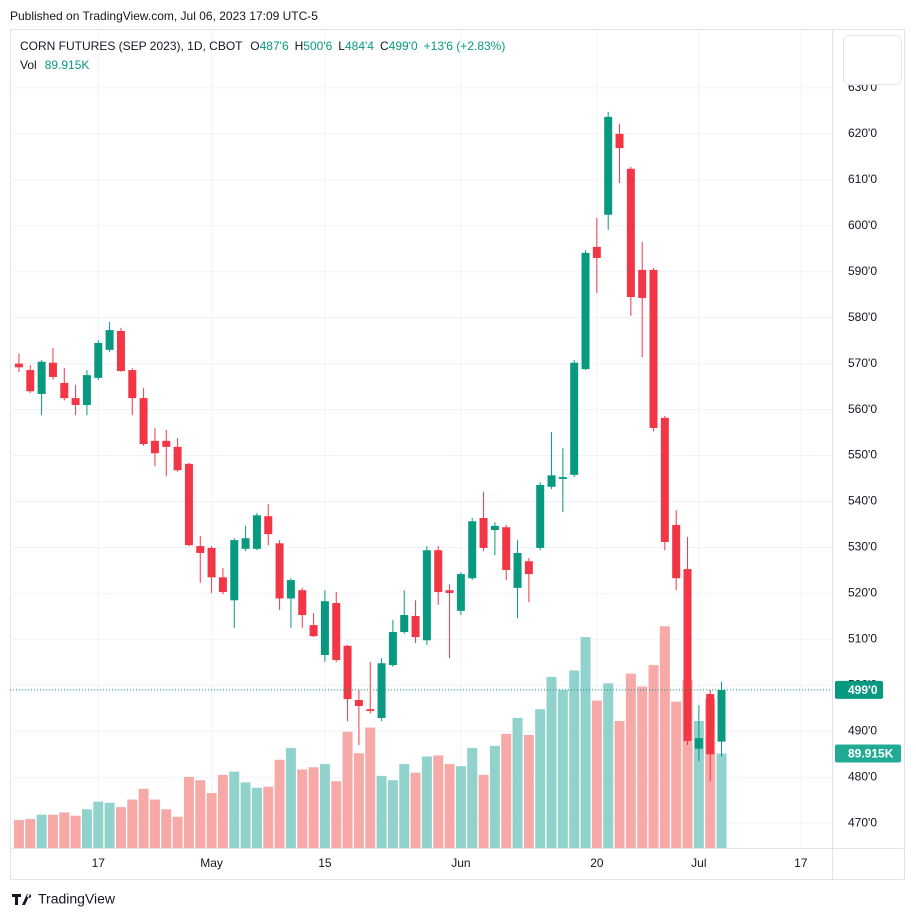 This screenshot has width=916, height=919. Describe the element at coordinates (77, 899) in the screenshot. I see `brand: TradingView` at that location.